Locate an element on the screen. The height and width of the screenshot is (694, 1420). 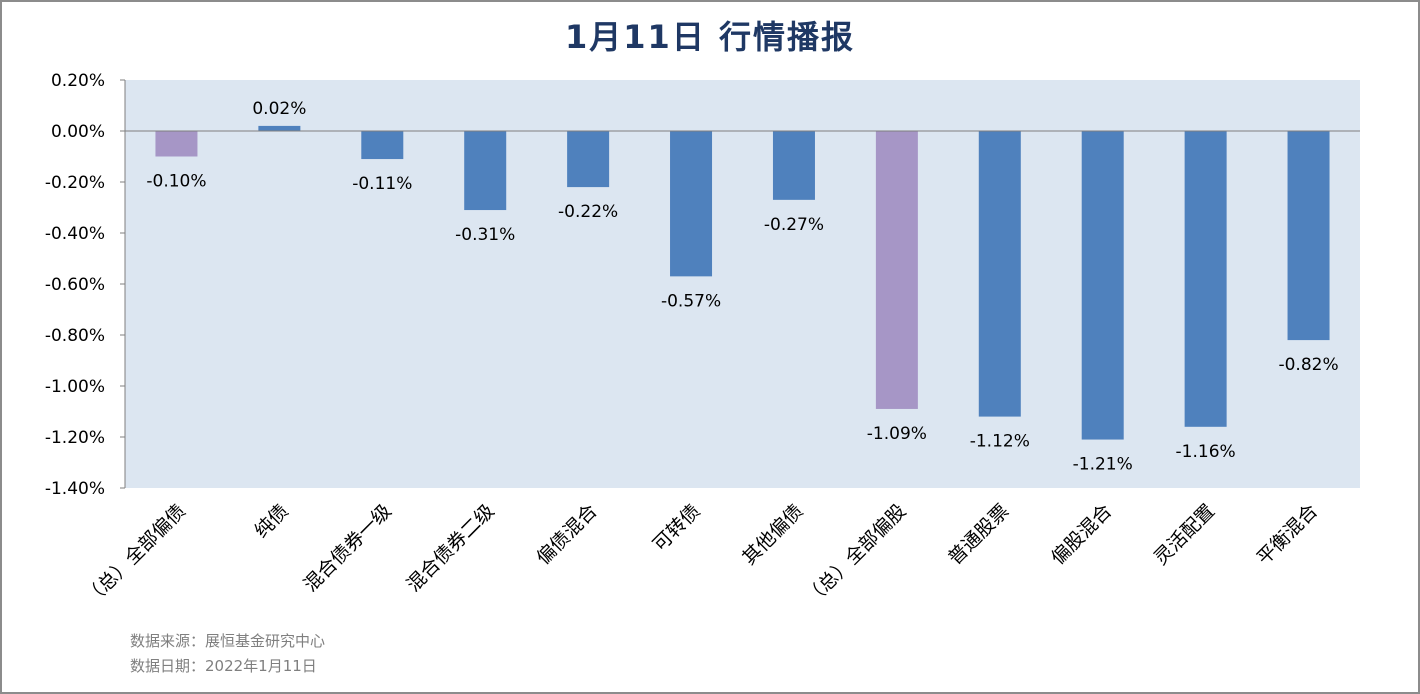
y-tick-label: 0.20% is located at coordinates (78, 81).